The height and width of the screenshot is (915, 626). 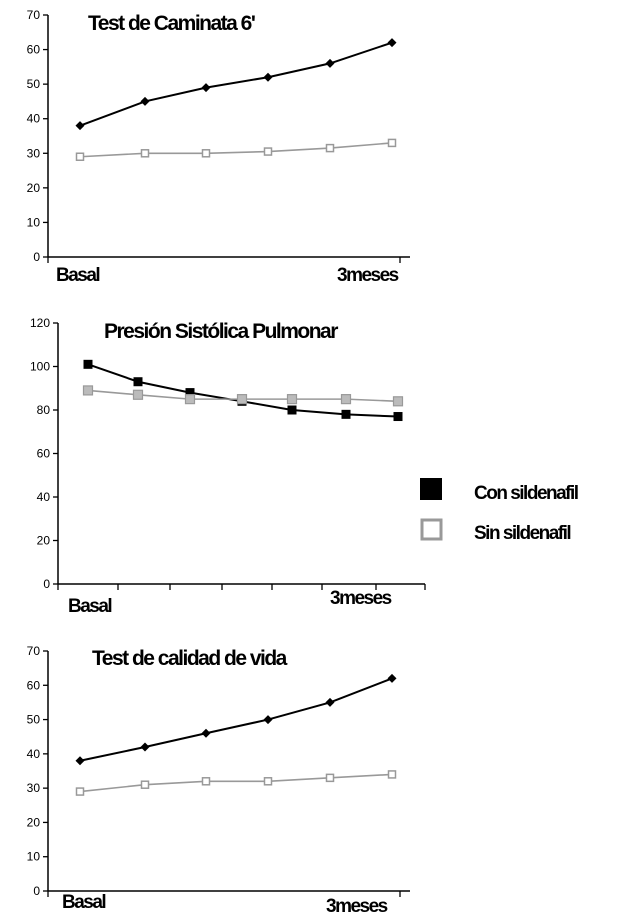 I want to click on chart-title: Test de Caminata 6', so click(x=171, y=23).